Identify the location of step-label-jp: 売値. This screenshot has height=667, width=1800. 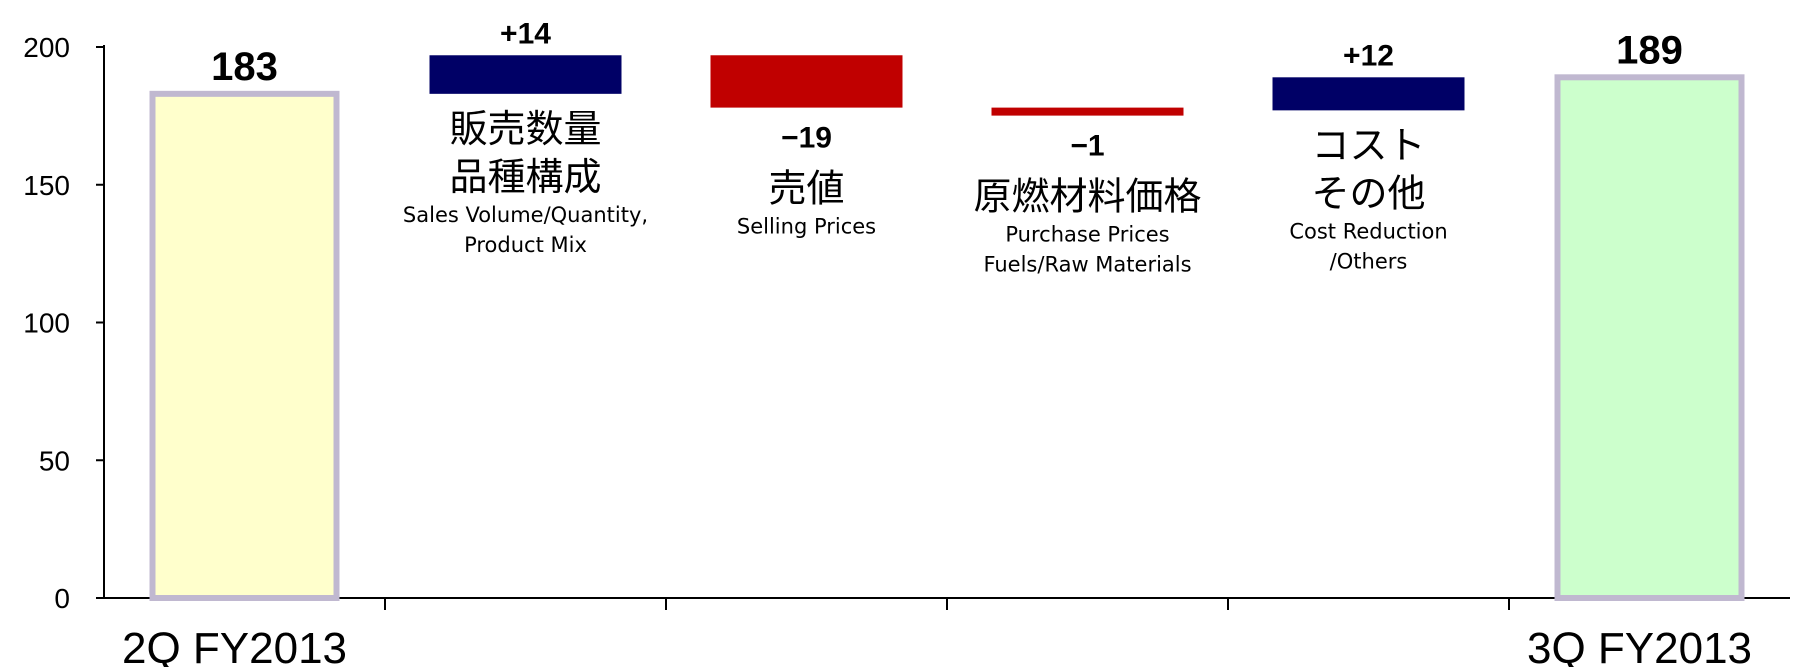
(806, 189).